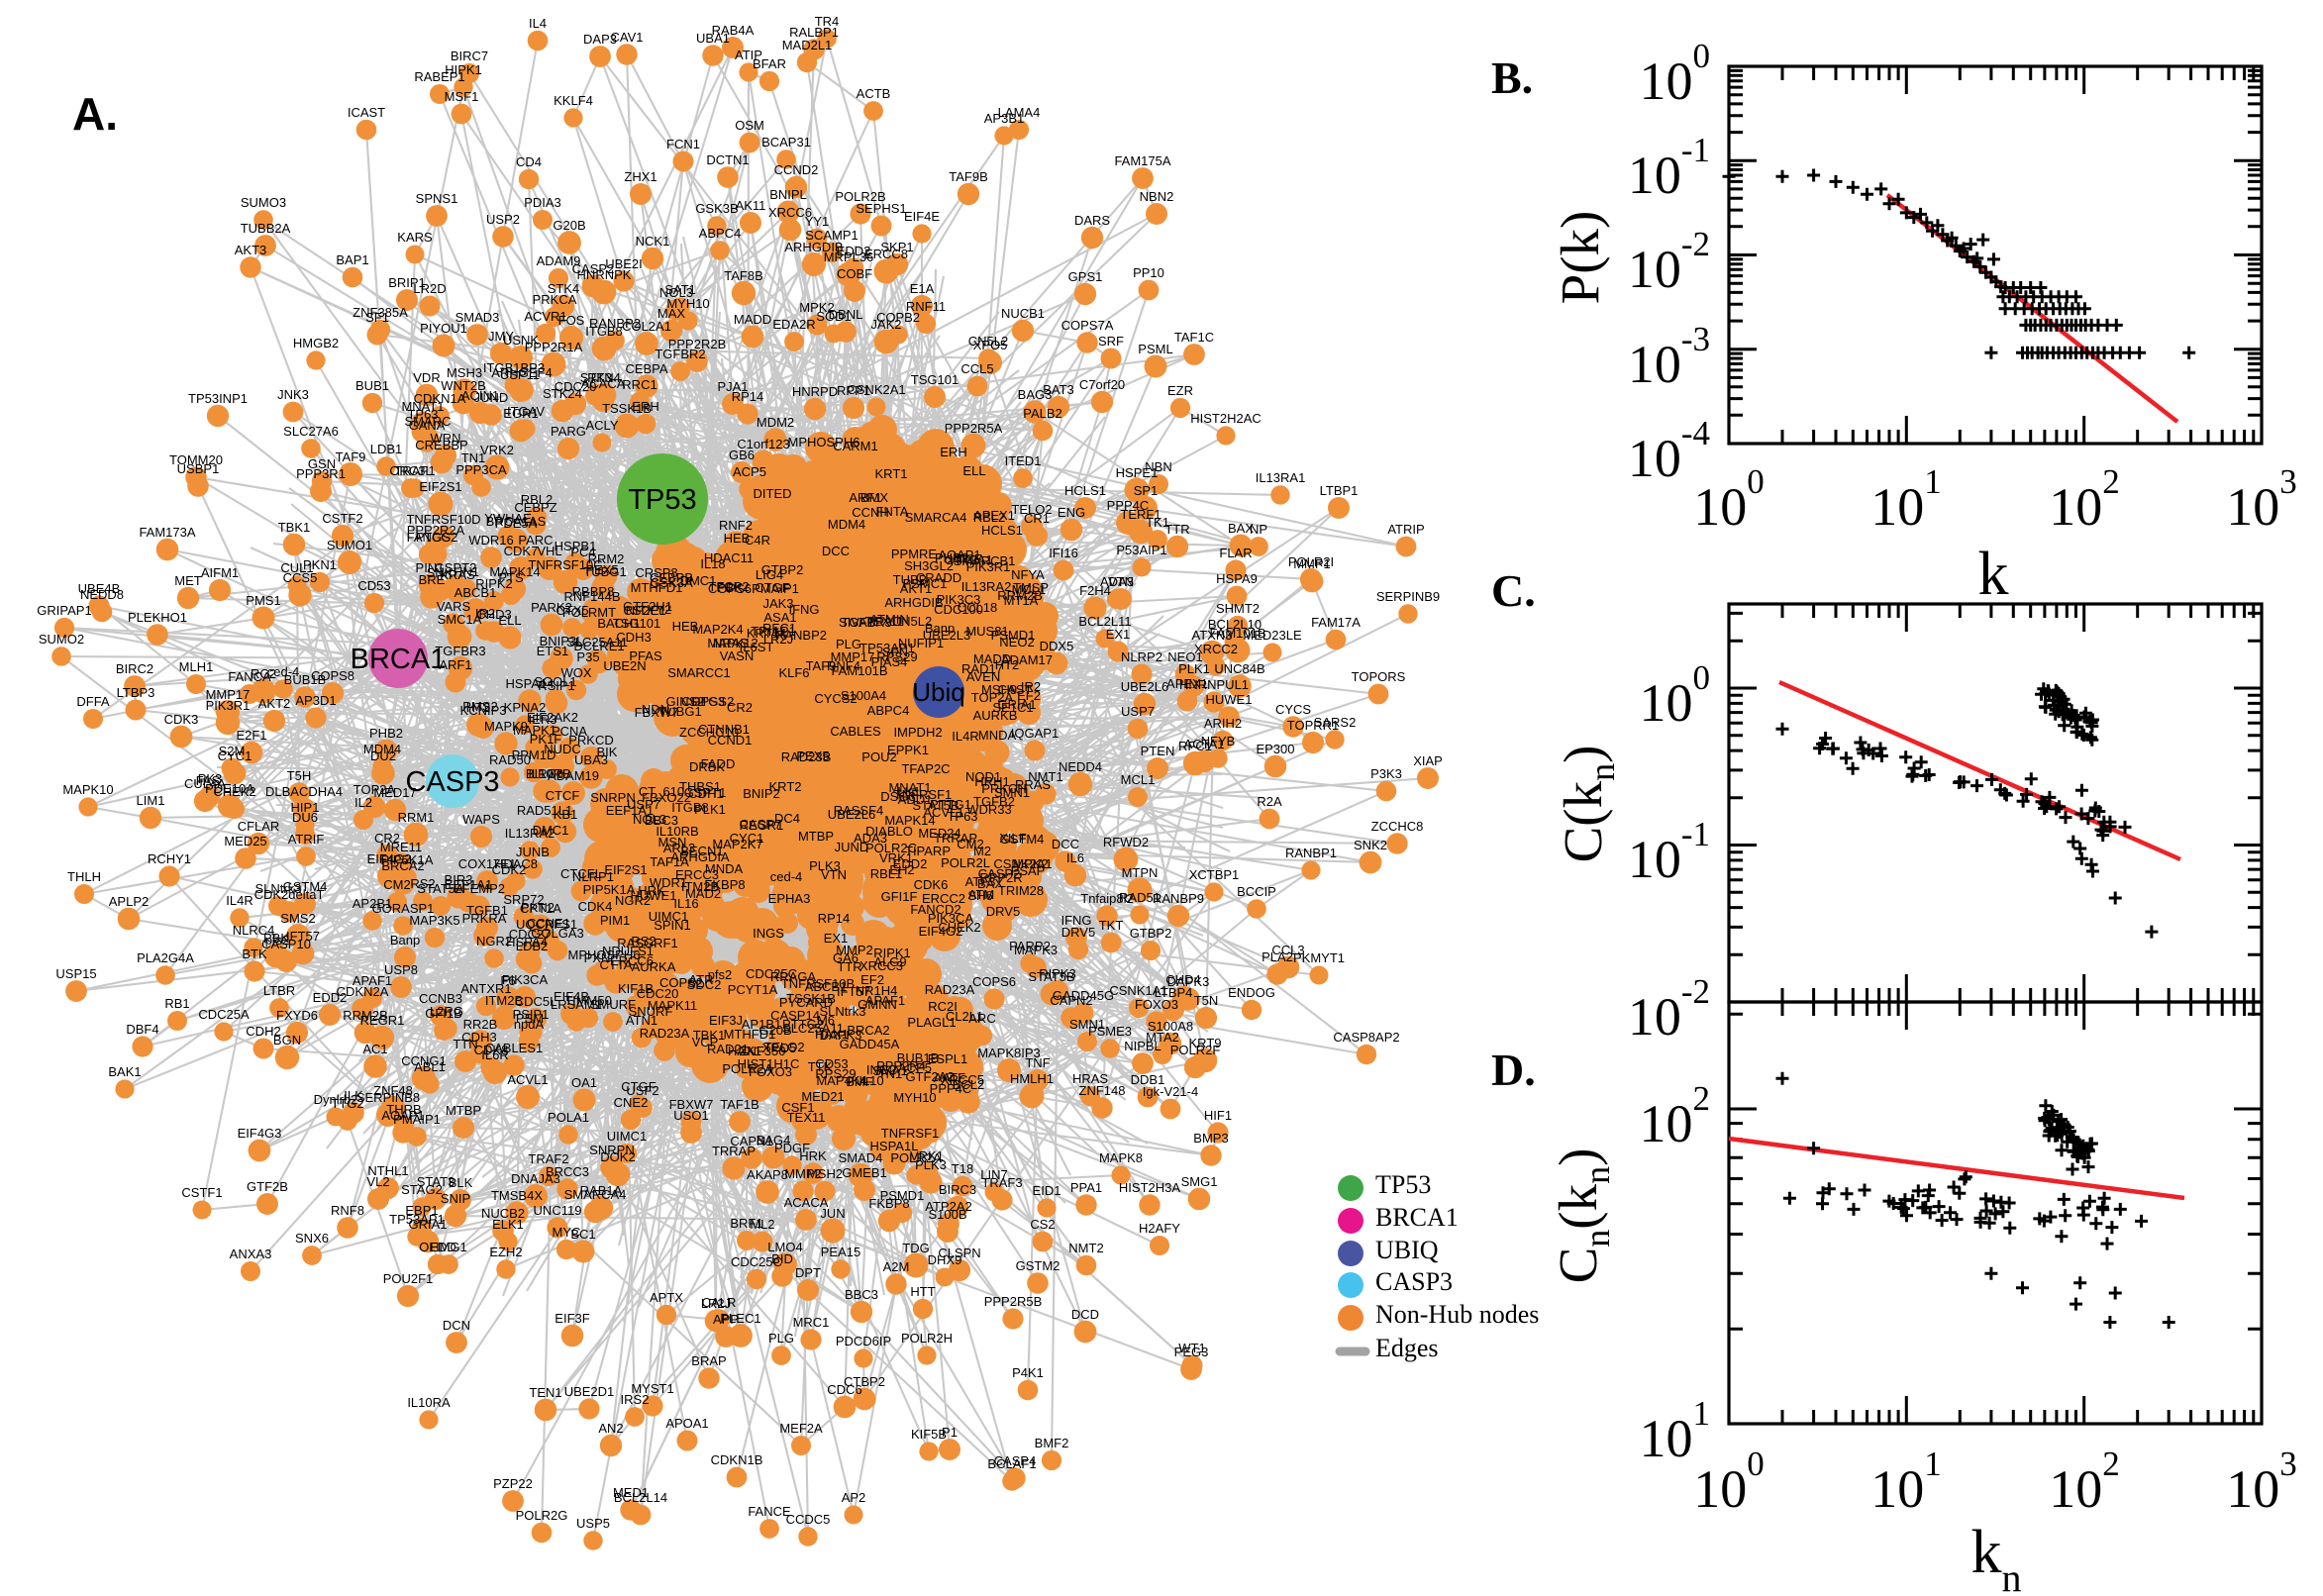  I want to click on svg-text: SMC1A, so click(460, 619).